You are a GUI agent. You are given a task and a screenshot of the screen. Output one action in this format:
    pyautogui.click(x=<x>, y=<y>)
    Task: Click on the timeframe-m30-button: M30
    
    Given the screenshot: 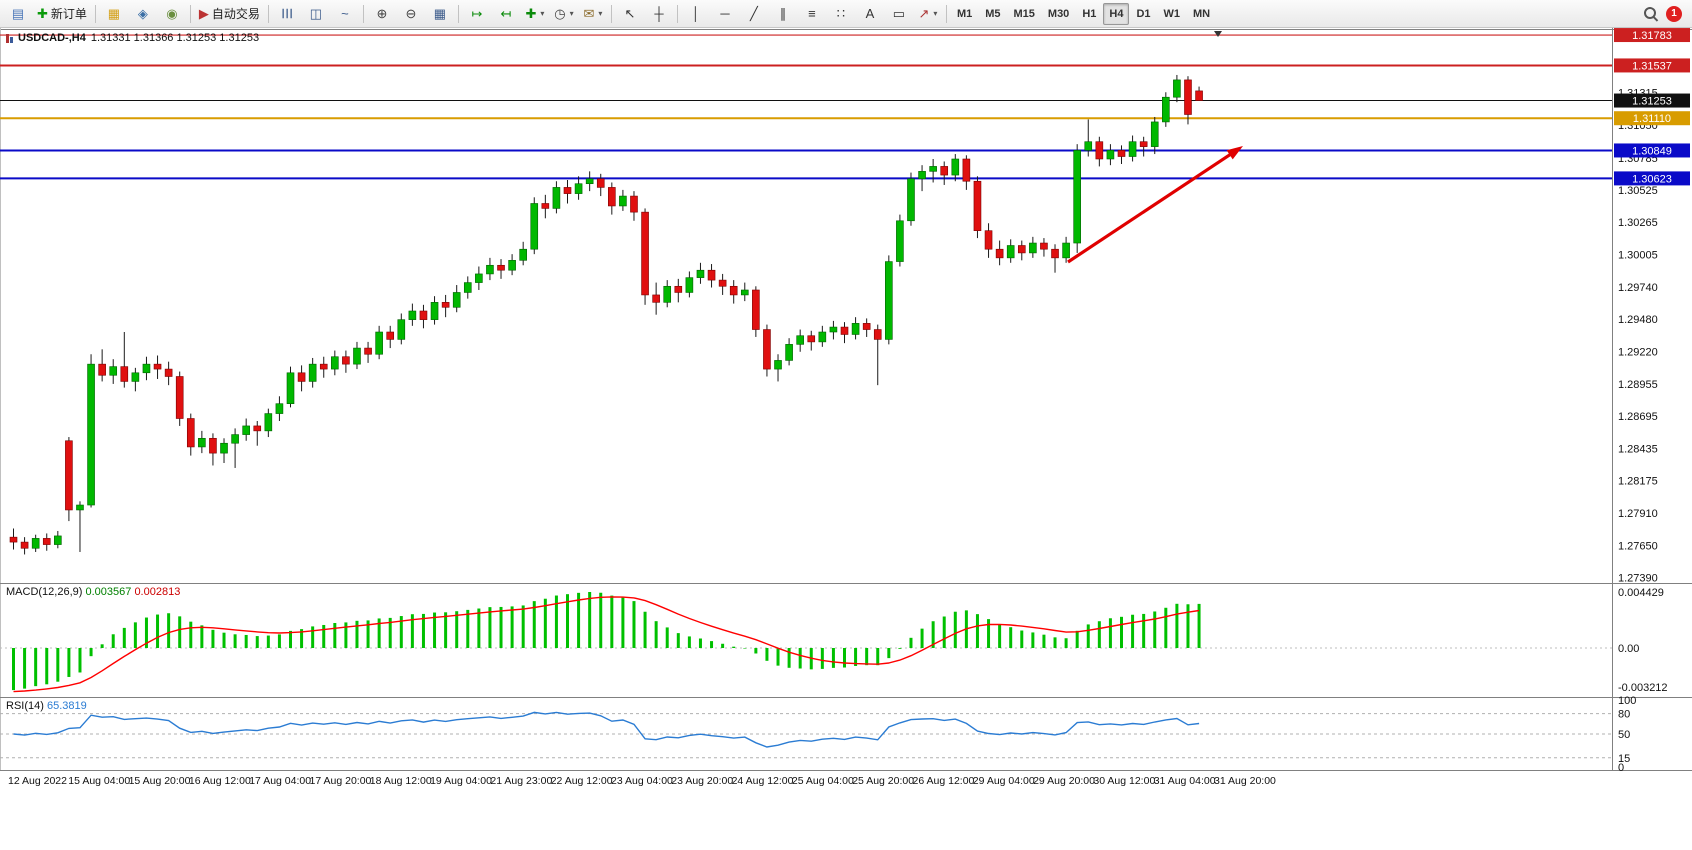 What is the action you would take?
    pyautogui.click(x=1058, y=13)
    